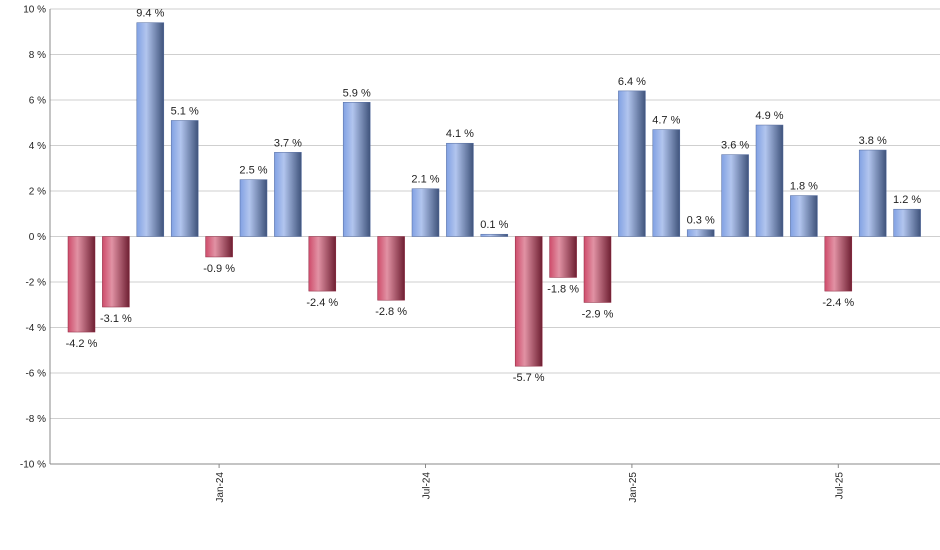  I want to click on y-tick-label: -4 %, so click(35, 328).